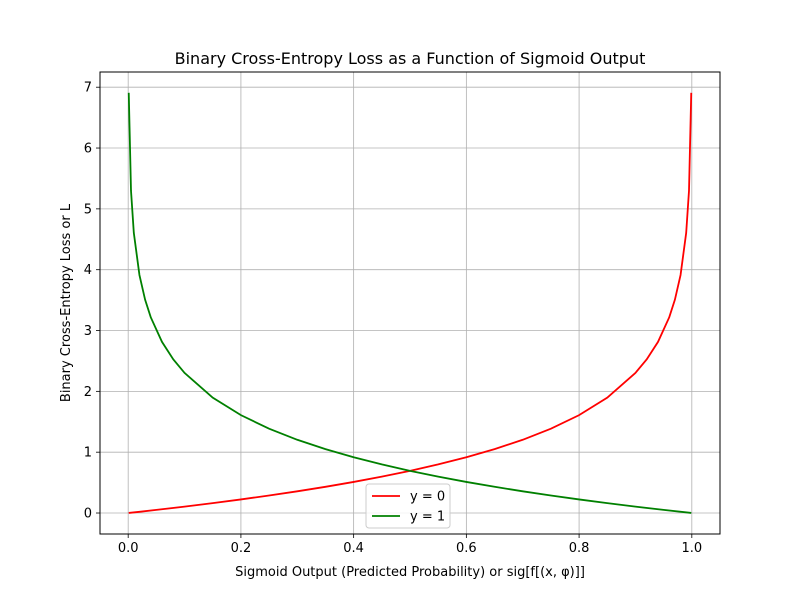 The height and width of the screenshot is (600, 800). Describe the element at coordinates (88, 270) in the screenshot. I see `y-tick-label: 4` at that location.